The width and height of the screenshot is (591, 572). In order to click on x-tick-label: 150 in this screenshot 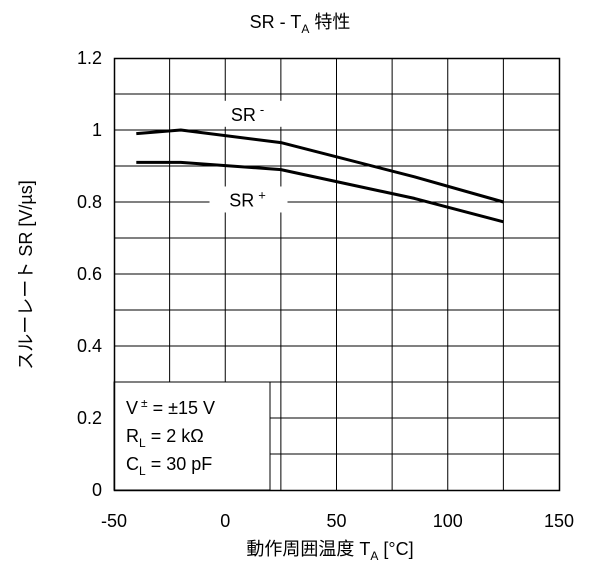, I will do `click(559, 521)`.